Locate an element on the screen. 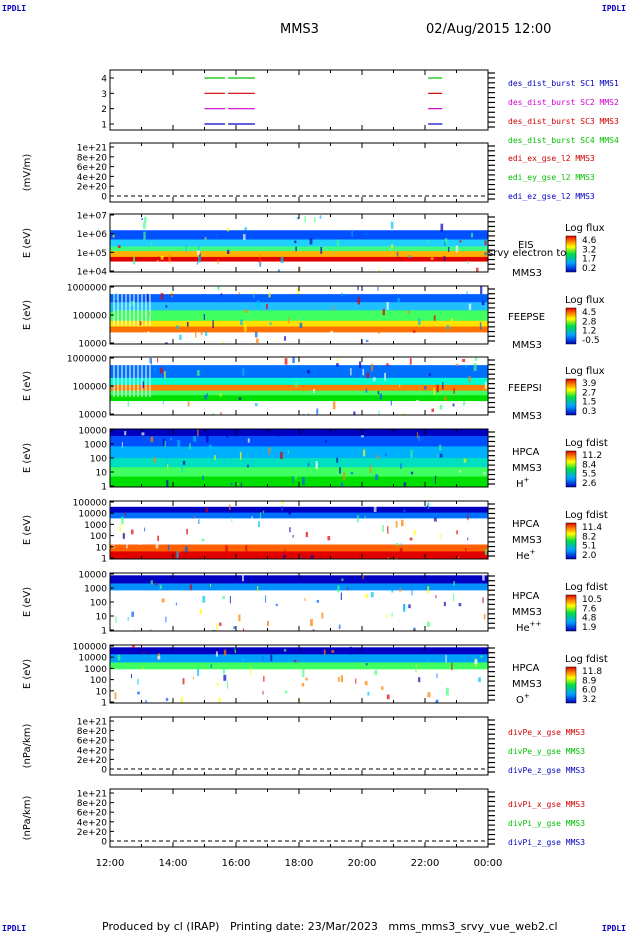 The image size is (630, 934). colorbar-tick-label: 4.6 is located at coordinates (589, 241).